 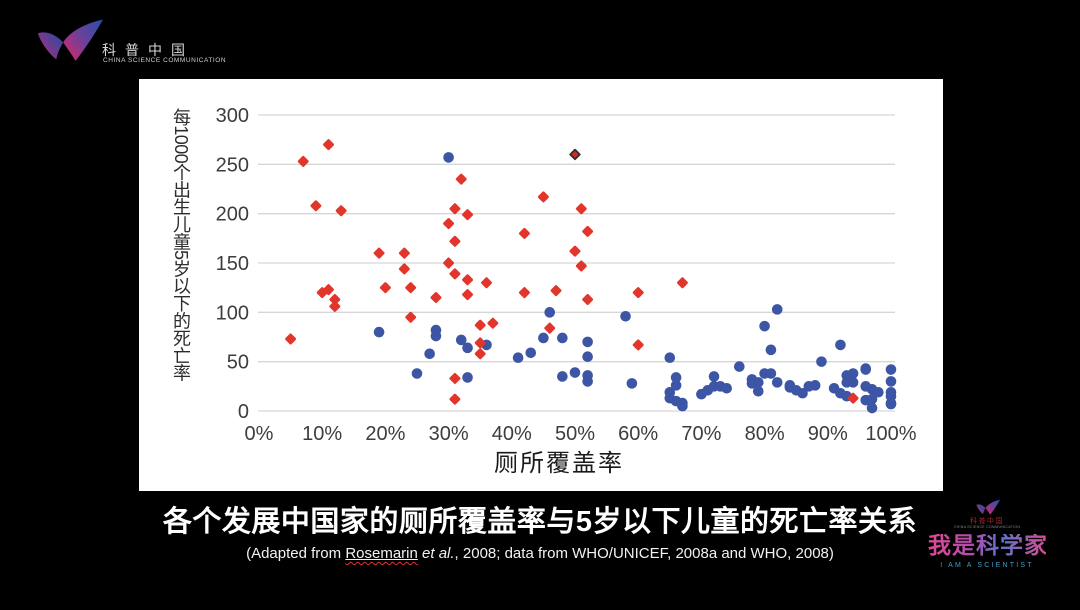 What do you see at coordinates (987, 527) in the screenshot?
I see `brand-mini-en-text: CHINA SCIENCE COMMUNICATION` at bounding box center [987, 527].